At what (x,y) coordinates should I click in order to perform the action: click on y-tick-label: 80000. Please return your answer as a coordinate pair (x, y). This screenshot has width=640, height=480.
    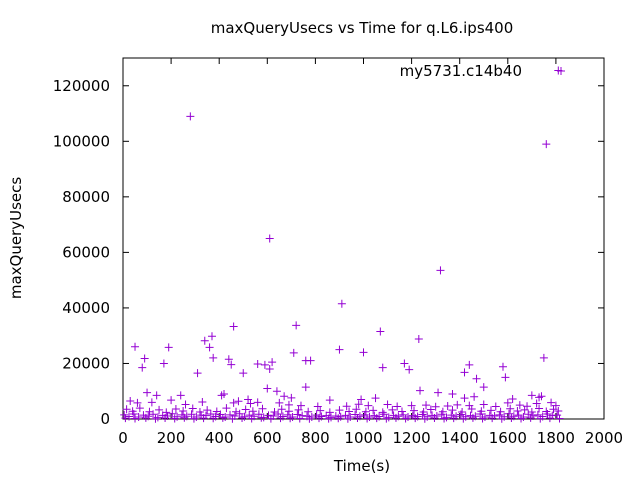
    Looking at the image, I should click on (86, 197).